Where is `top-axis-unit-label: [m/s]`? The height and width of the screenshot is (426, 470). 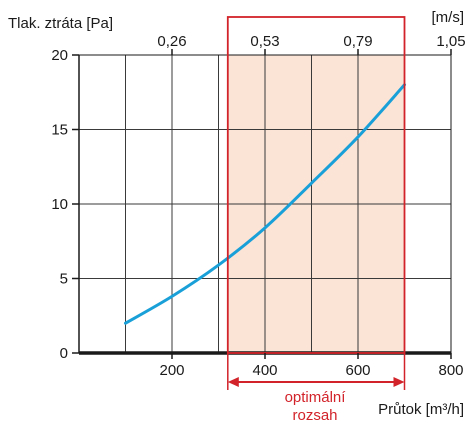 top-axis-unit-label: [m/s] is located at coordinates (448, 17).